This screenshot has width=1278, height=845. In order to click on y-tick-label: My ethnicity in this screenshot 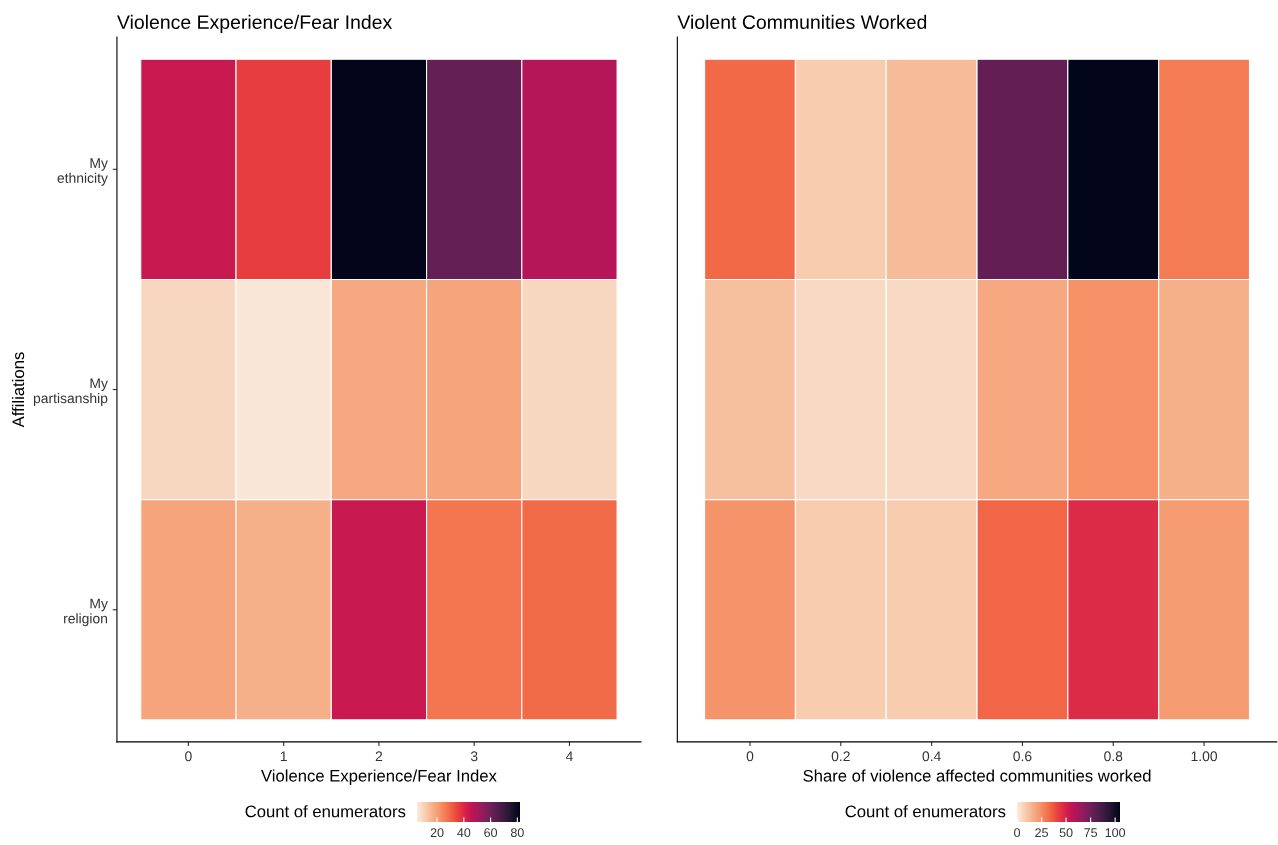, I will do `click(82, 172)`.